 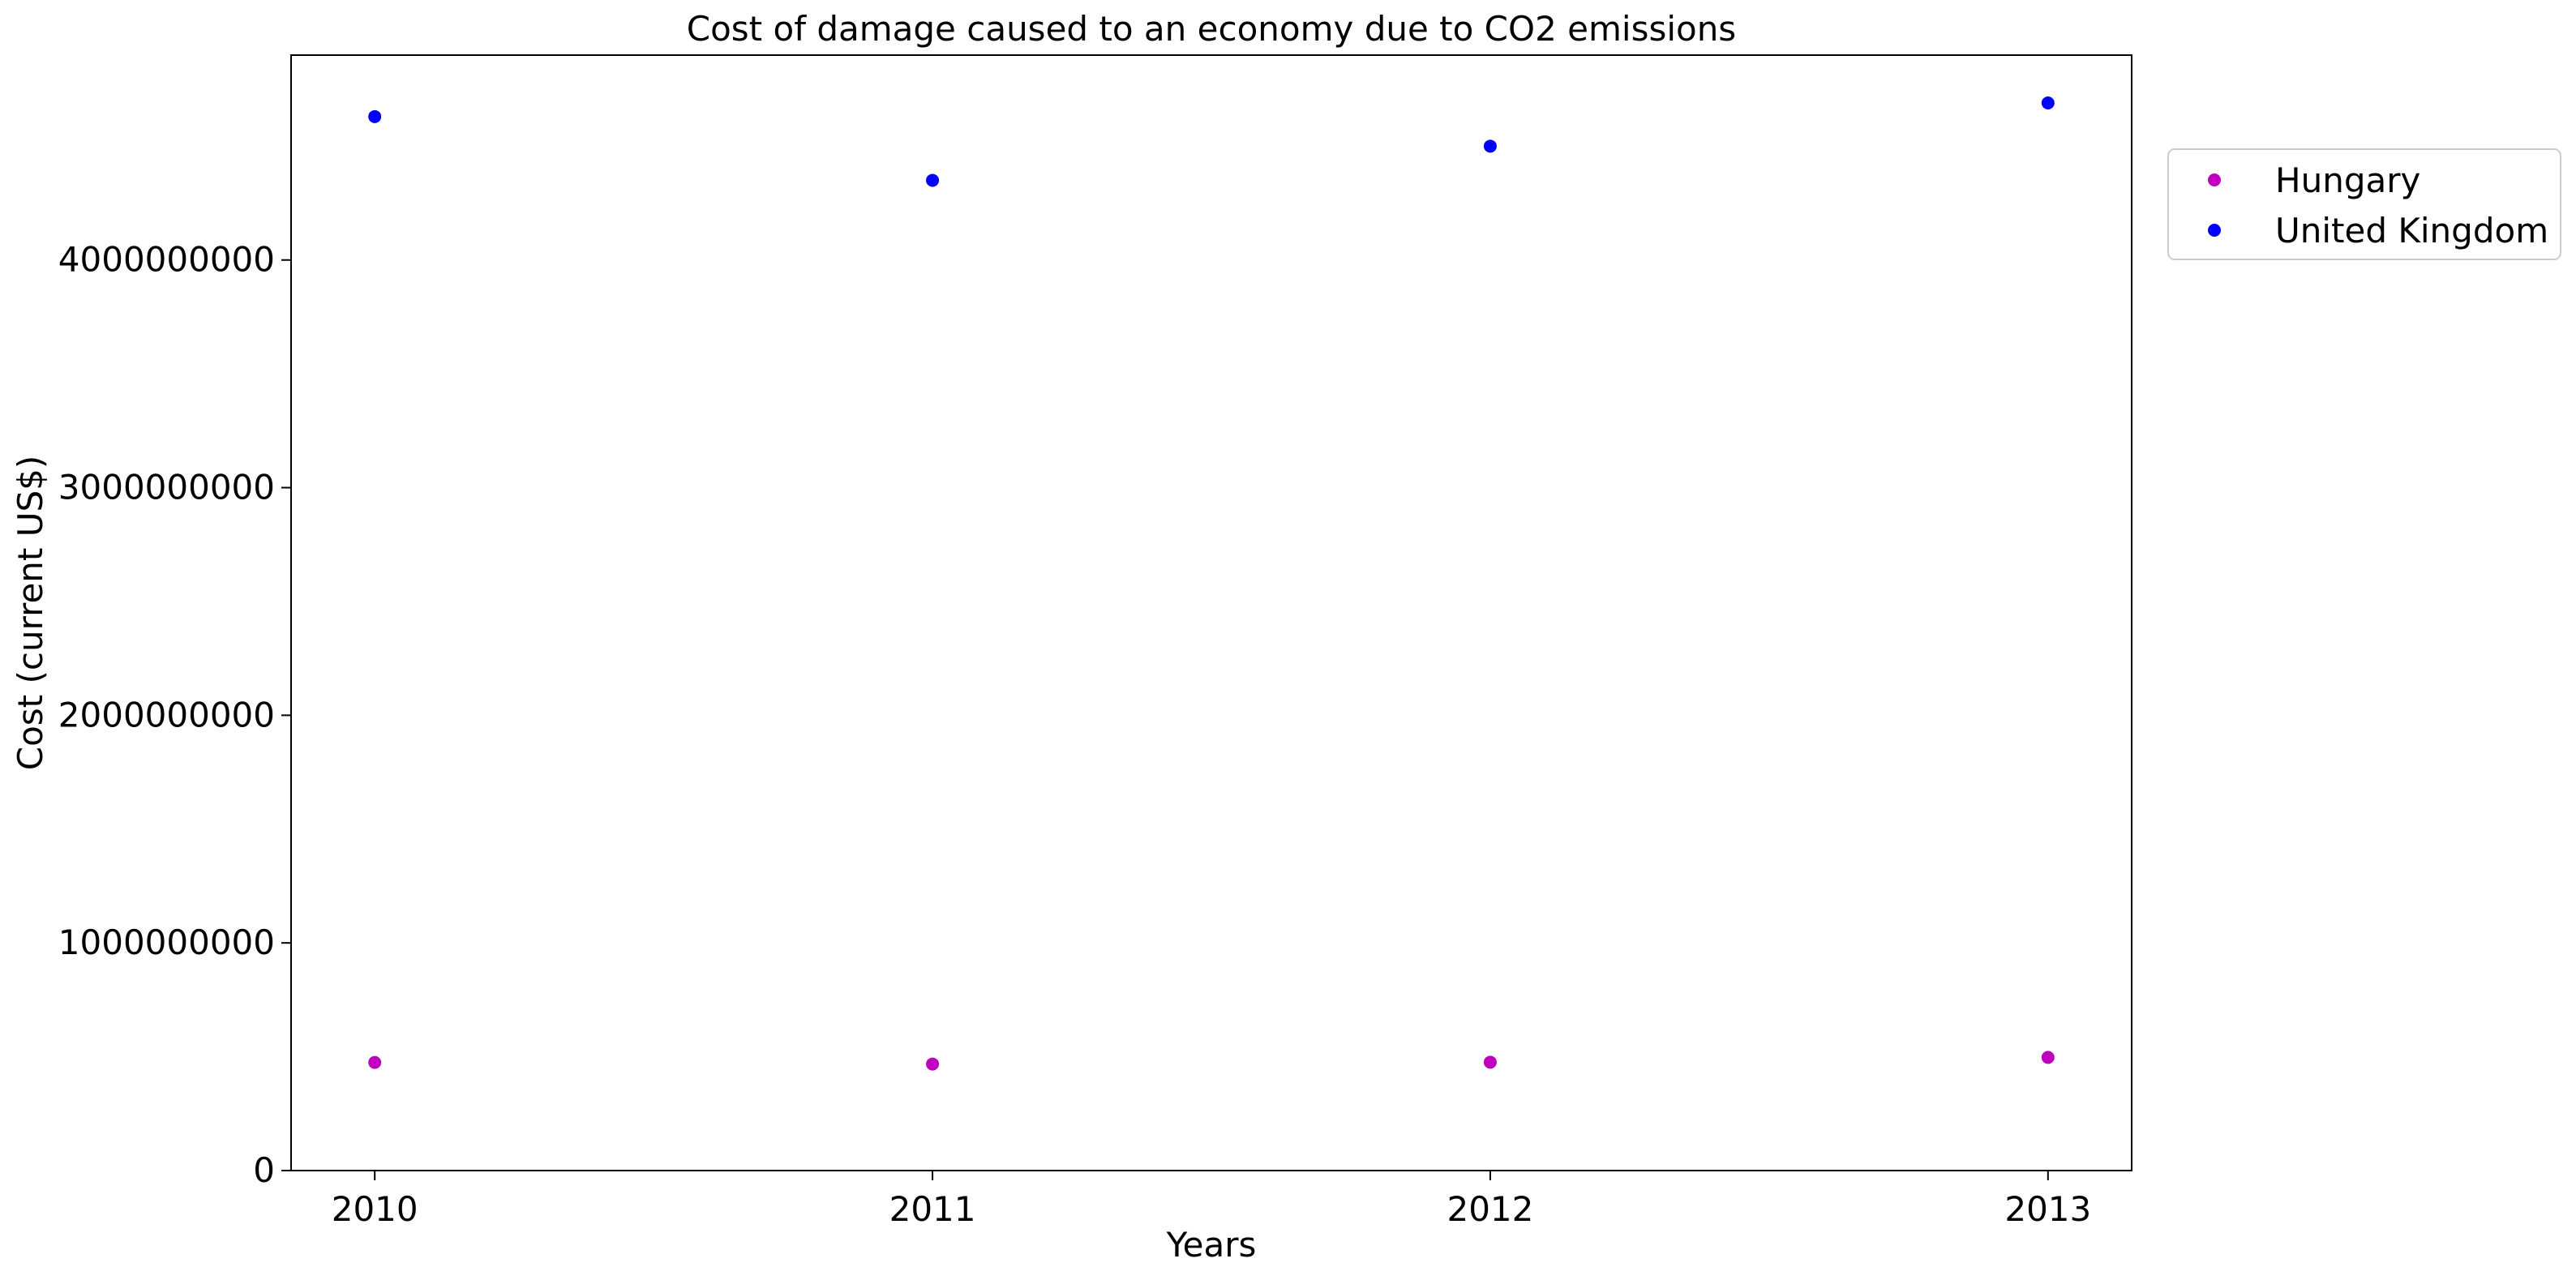 What do you see at coordinates (2047, 1209) in the screenshot?
I see `x-tick-label: 2013` at bounding box center [2047, 1209].